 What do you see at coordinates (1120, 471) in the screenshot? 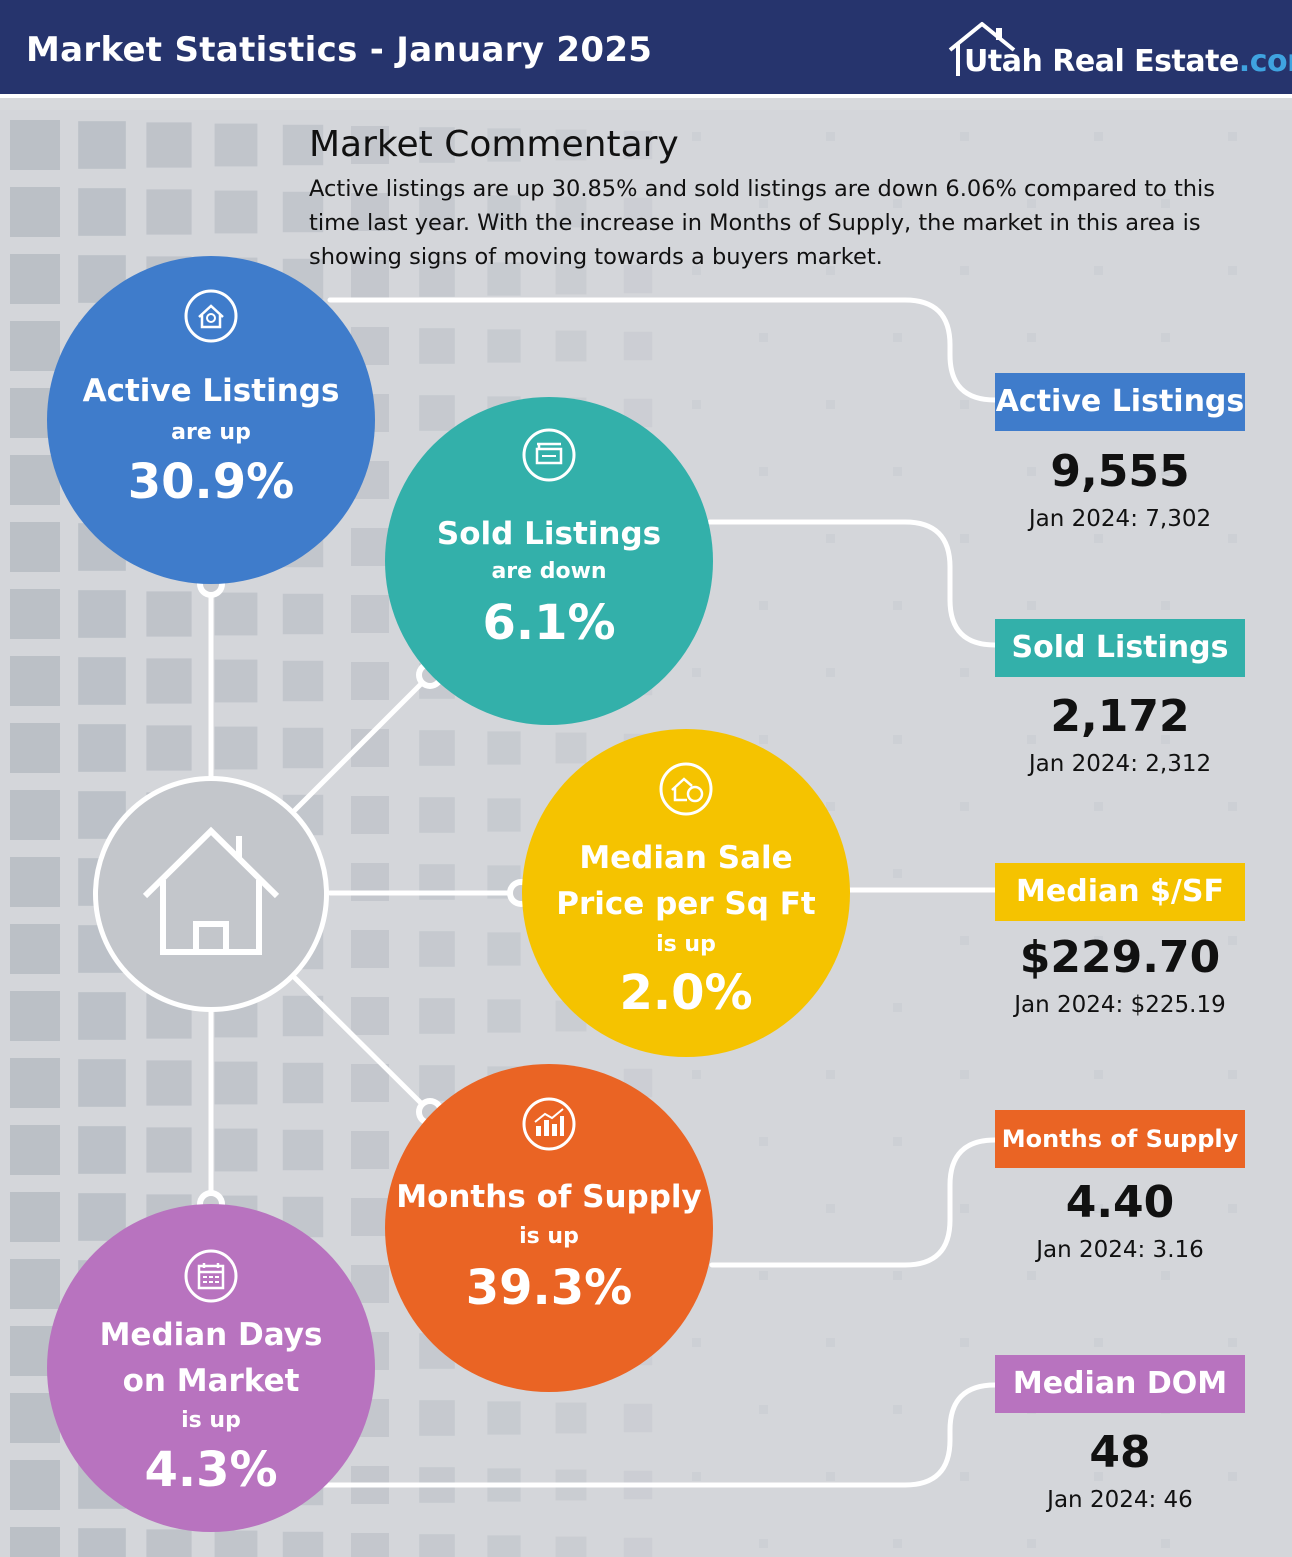
I see `active-listings-value: 9,555` at bounding box center [1120, 471].